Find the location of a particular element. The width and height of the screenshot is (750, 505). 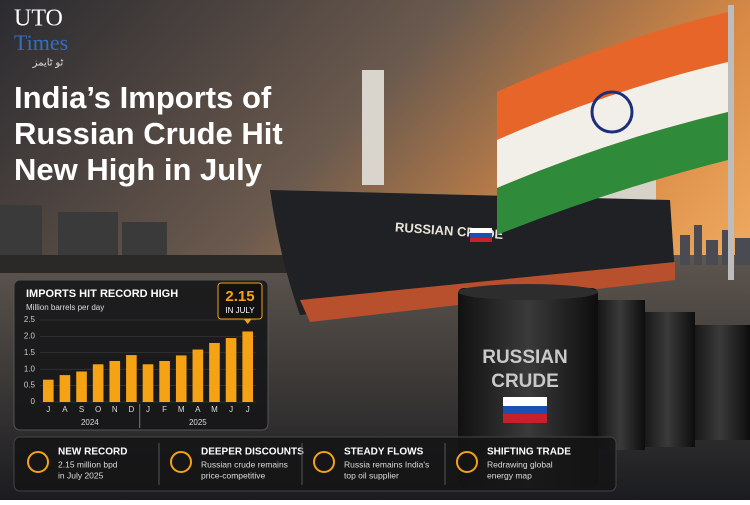

headline-line: India’s Imports of is located at coordinates (143, 97).